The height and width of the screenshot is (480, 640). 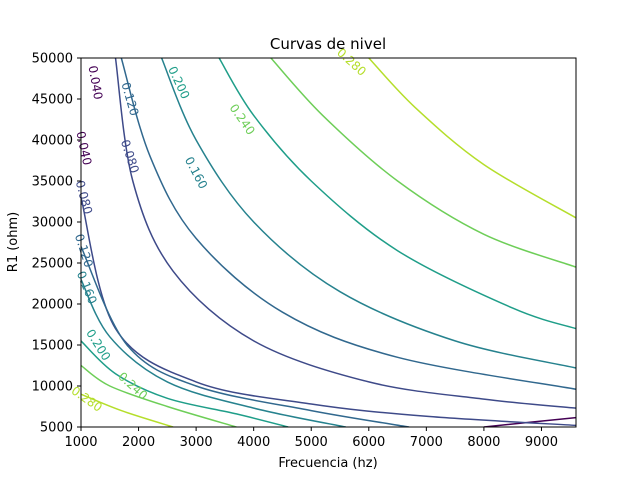 I want to click on x-axis: 1000 2000 3000 4000 5000 6000 7000 8000 9000, so click(x=311, y=438).